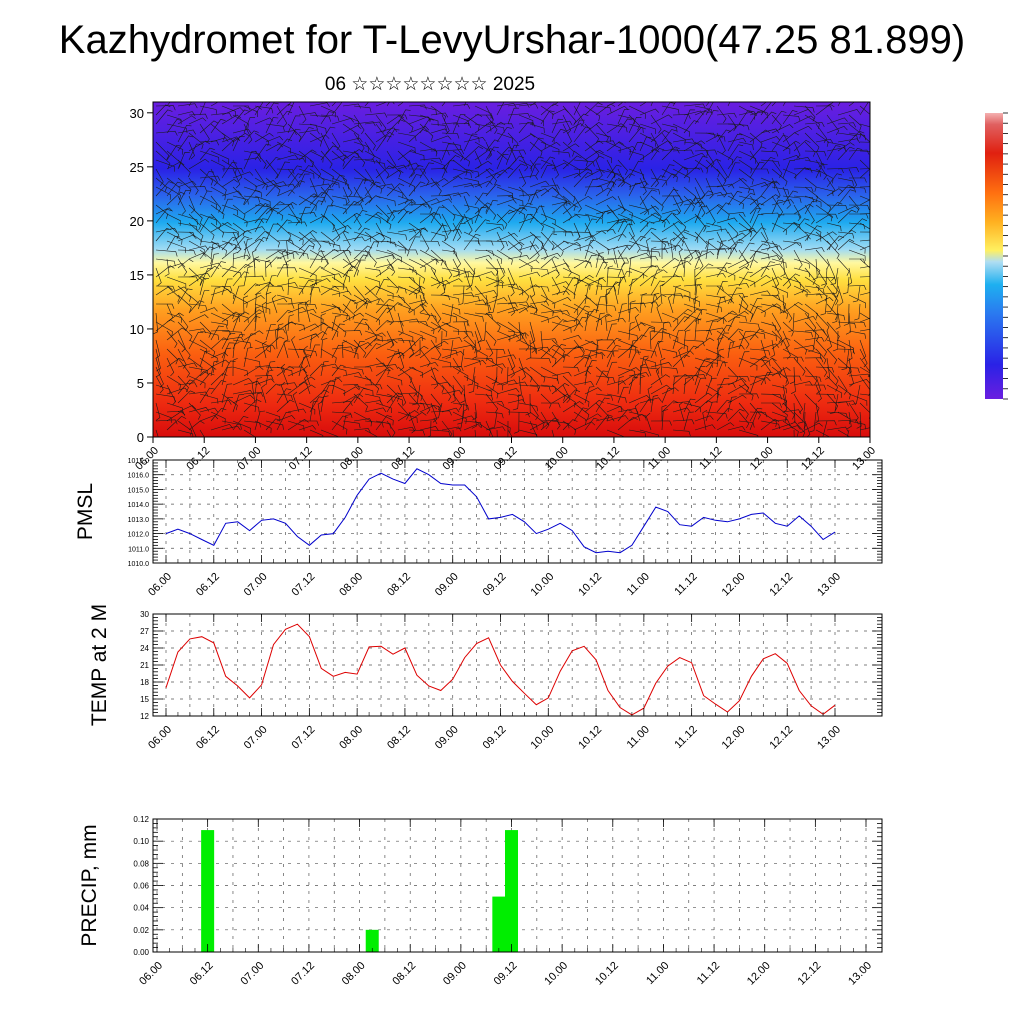  Describe the element at coordinates (860, 974) in the screenshot. I see `x-tick-label: 13.00` at that location.